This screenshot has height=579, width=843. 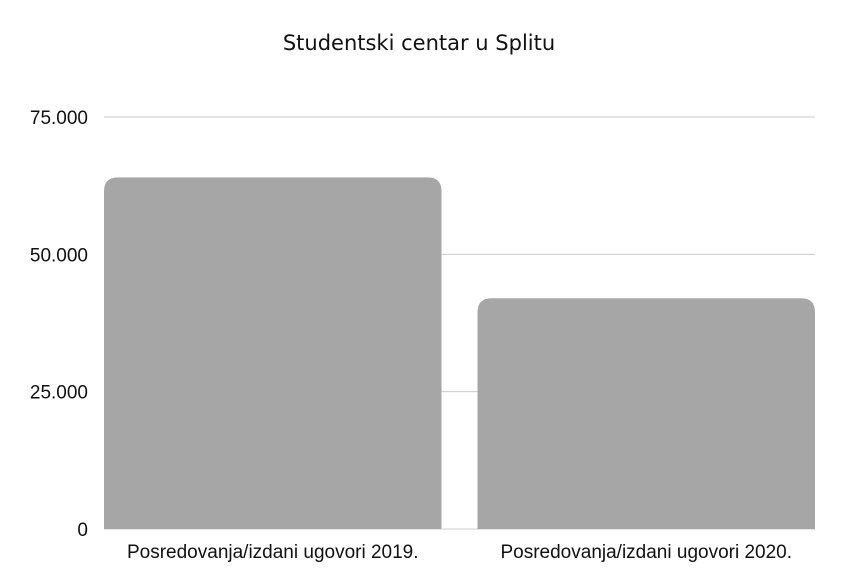 I want to click on chart-title: Studentski centar u Splitu, so click(x=419, y=43).